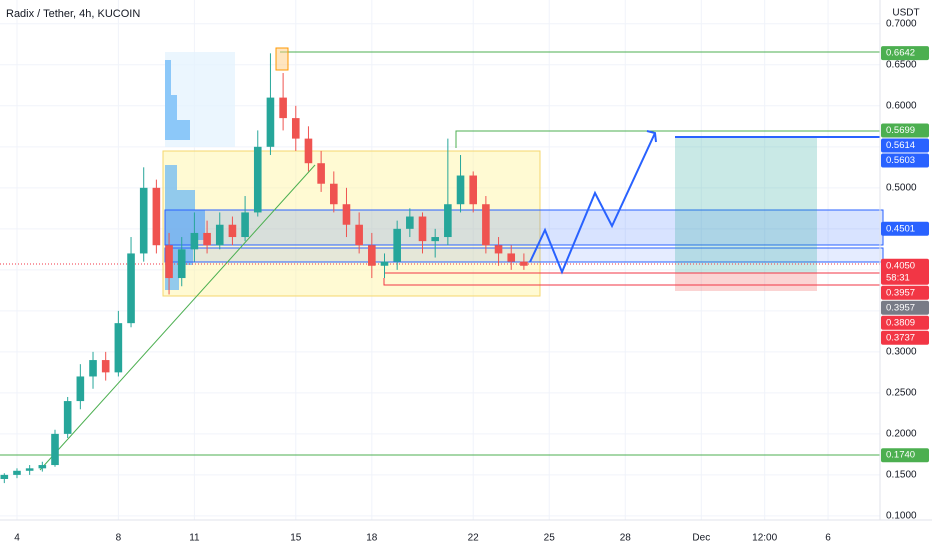  What do you see at coordinates (194, 538) in the screenshot?
I see `x-tick-label: 11` at bounding box center [194, 538].